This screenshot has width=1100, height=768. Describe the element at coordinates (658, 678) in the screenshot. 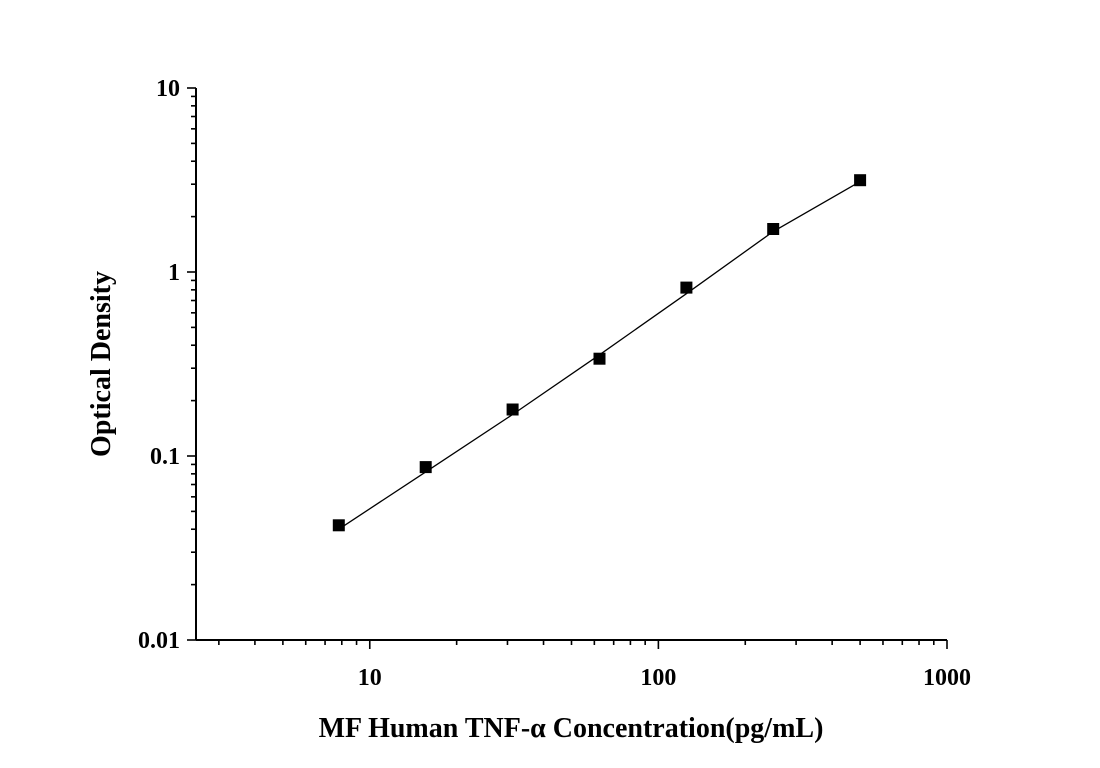

I see `x-tick-label: 100` at that location.